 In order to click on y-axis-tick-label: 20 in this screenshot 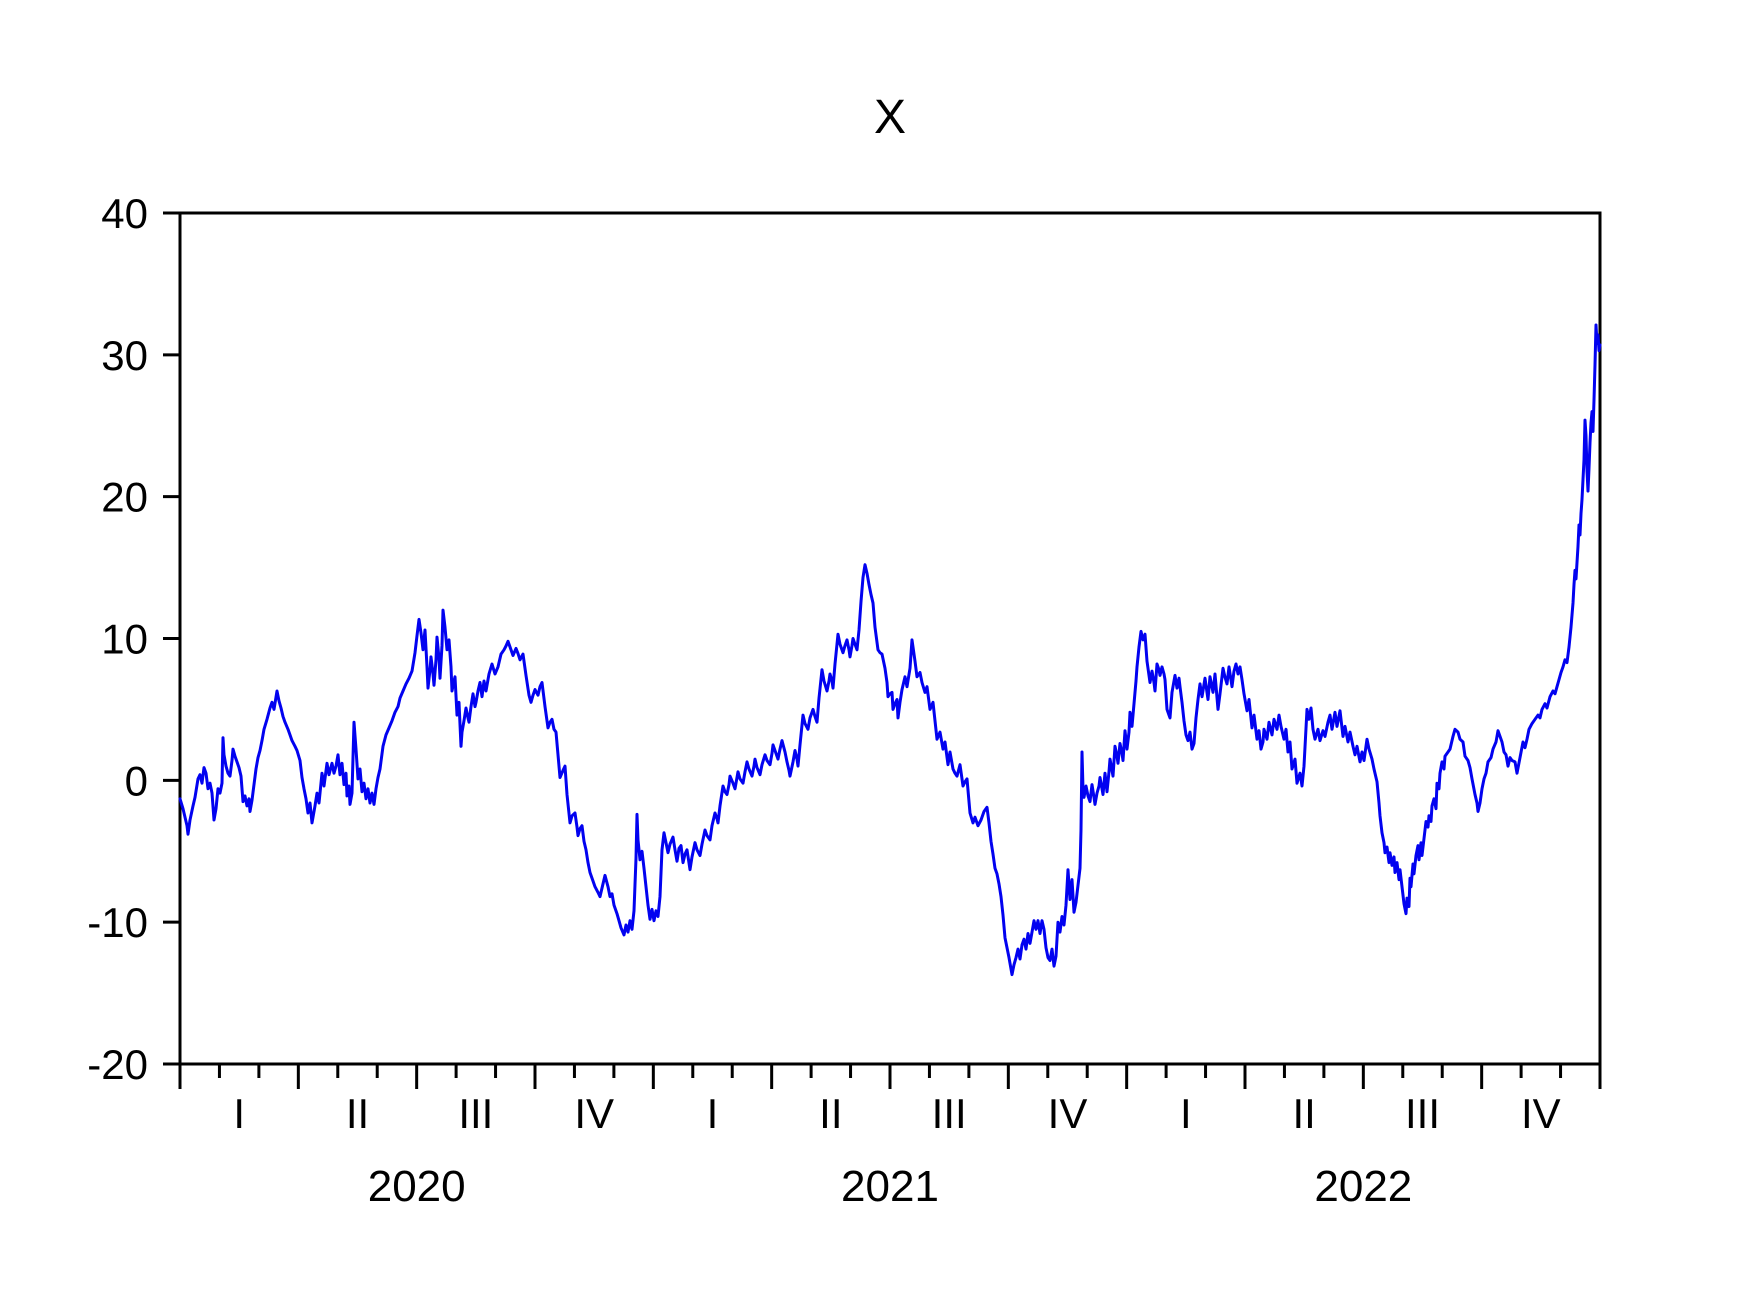, I will do `click(124, 497)`.